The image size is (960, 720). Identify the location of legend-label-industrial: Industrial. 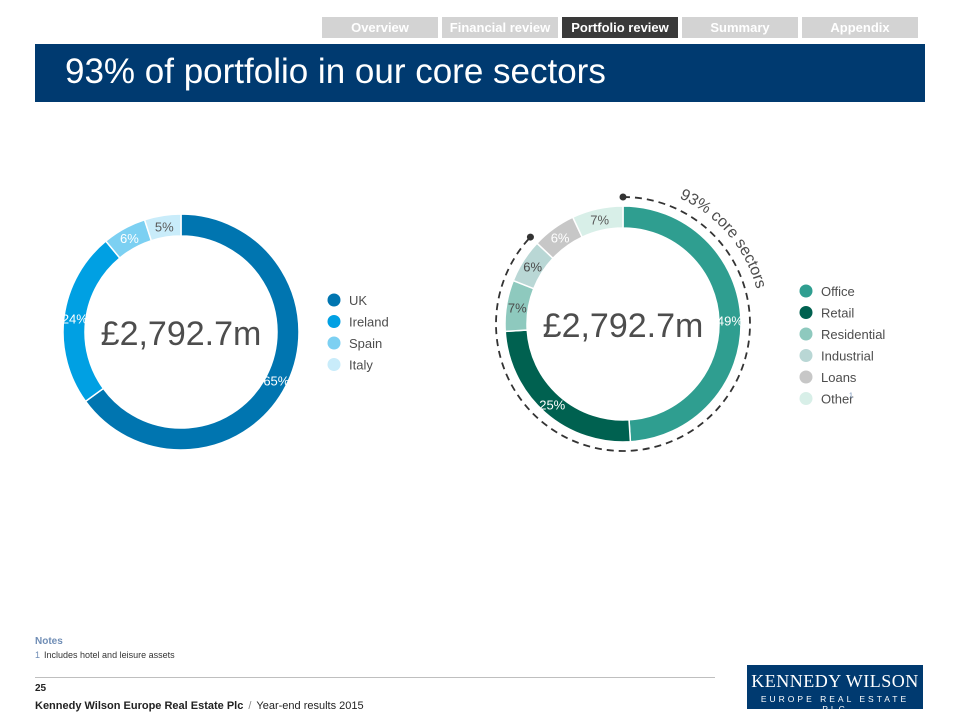
(847, 356).